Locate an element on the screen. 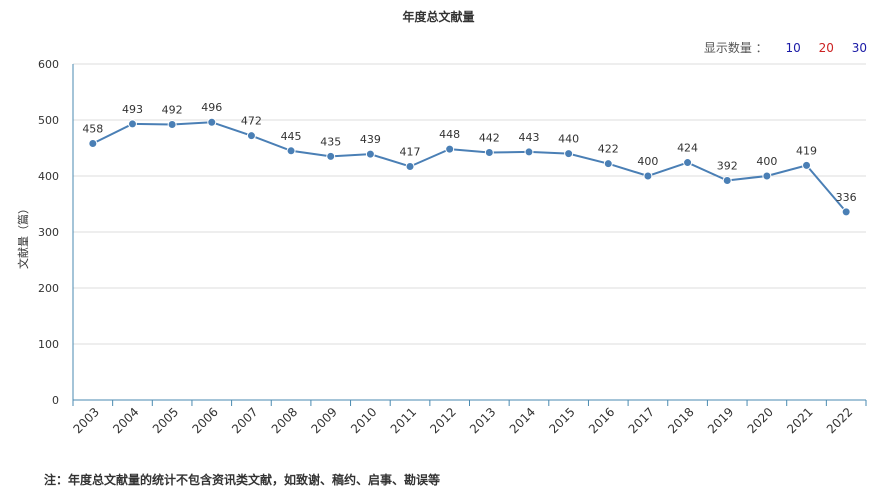  data-label: 424 is located at coordinates (687, 148).